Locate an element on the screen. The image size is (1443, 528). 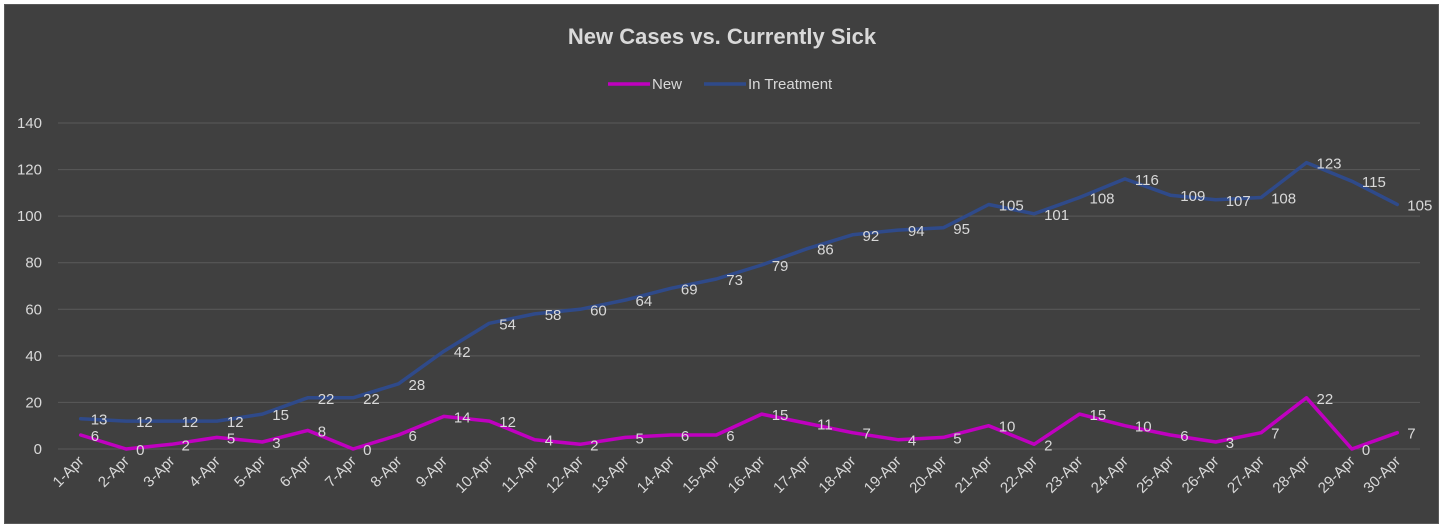
x-tick-label: 24-Apr is located at coordinates (1110, 475).